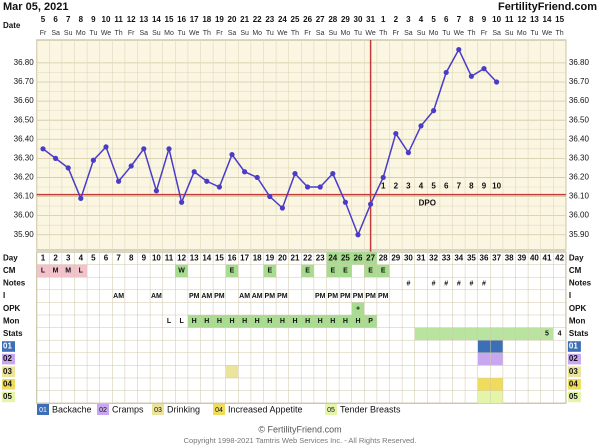 The height and width of the screenshot is (448, 600). I want to click on row-label: Mon, so click(11, 320).